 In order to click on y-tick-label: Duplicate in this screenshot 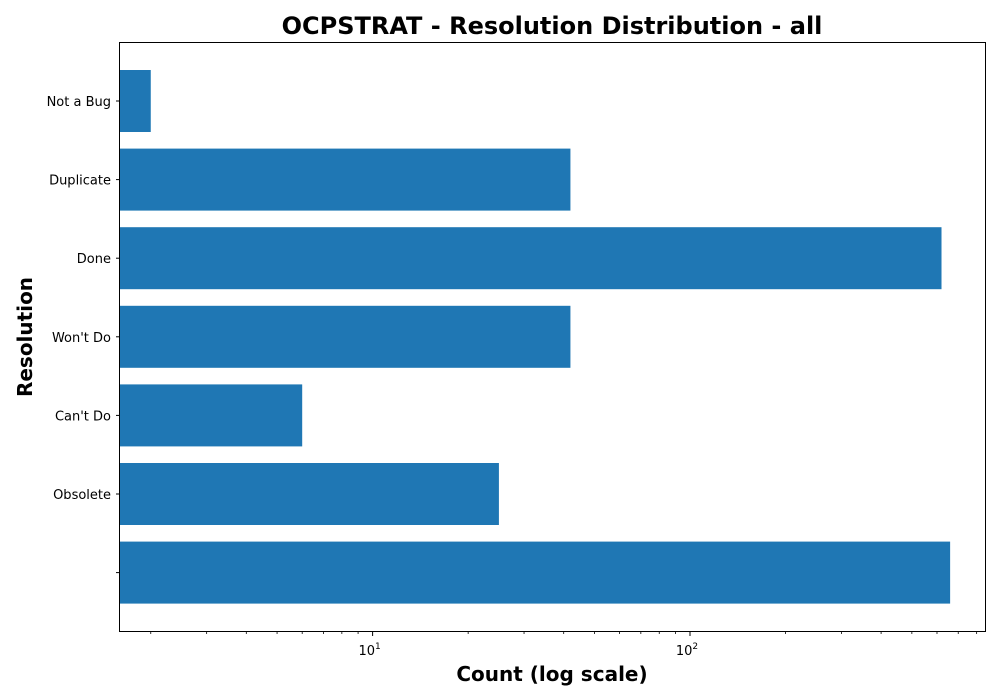, I will do `click(80, 181)`.